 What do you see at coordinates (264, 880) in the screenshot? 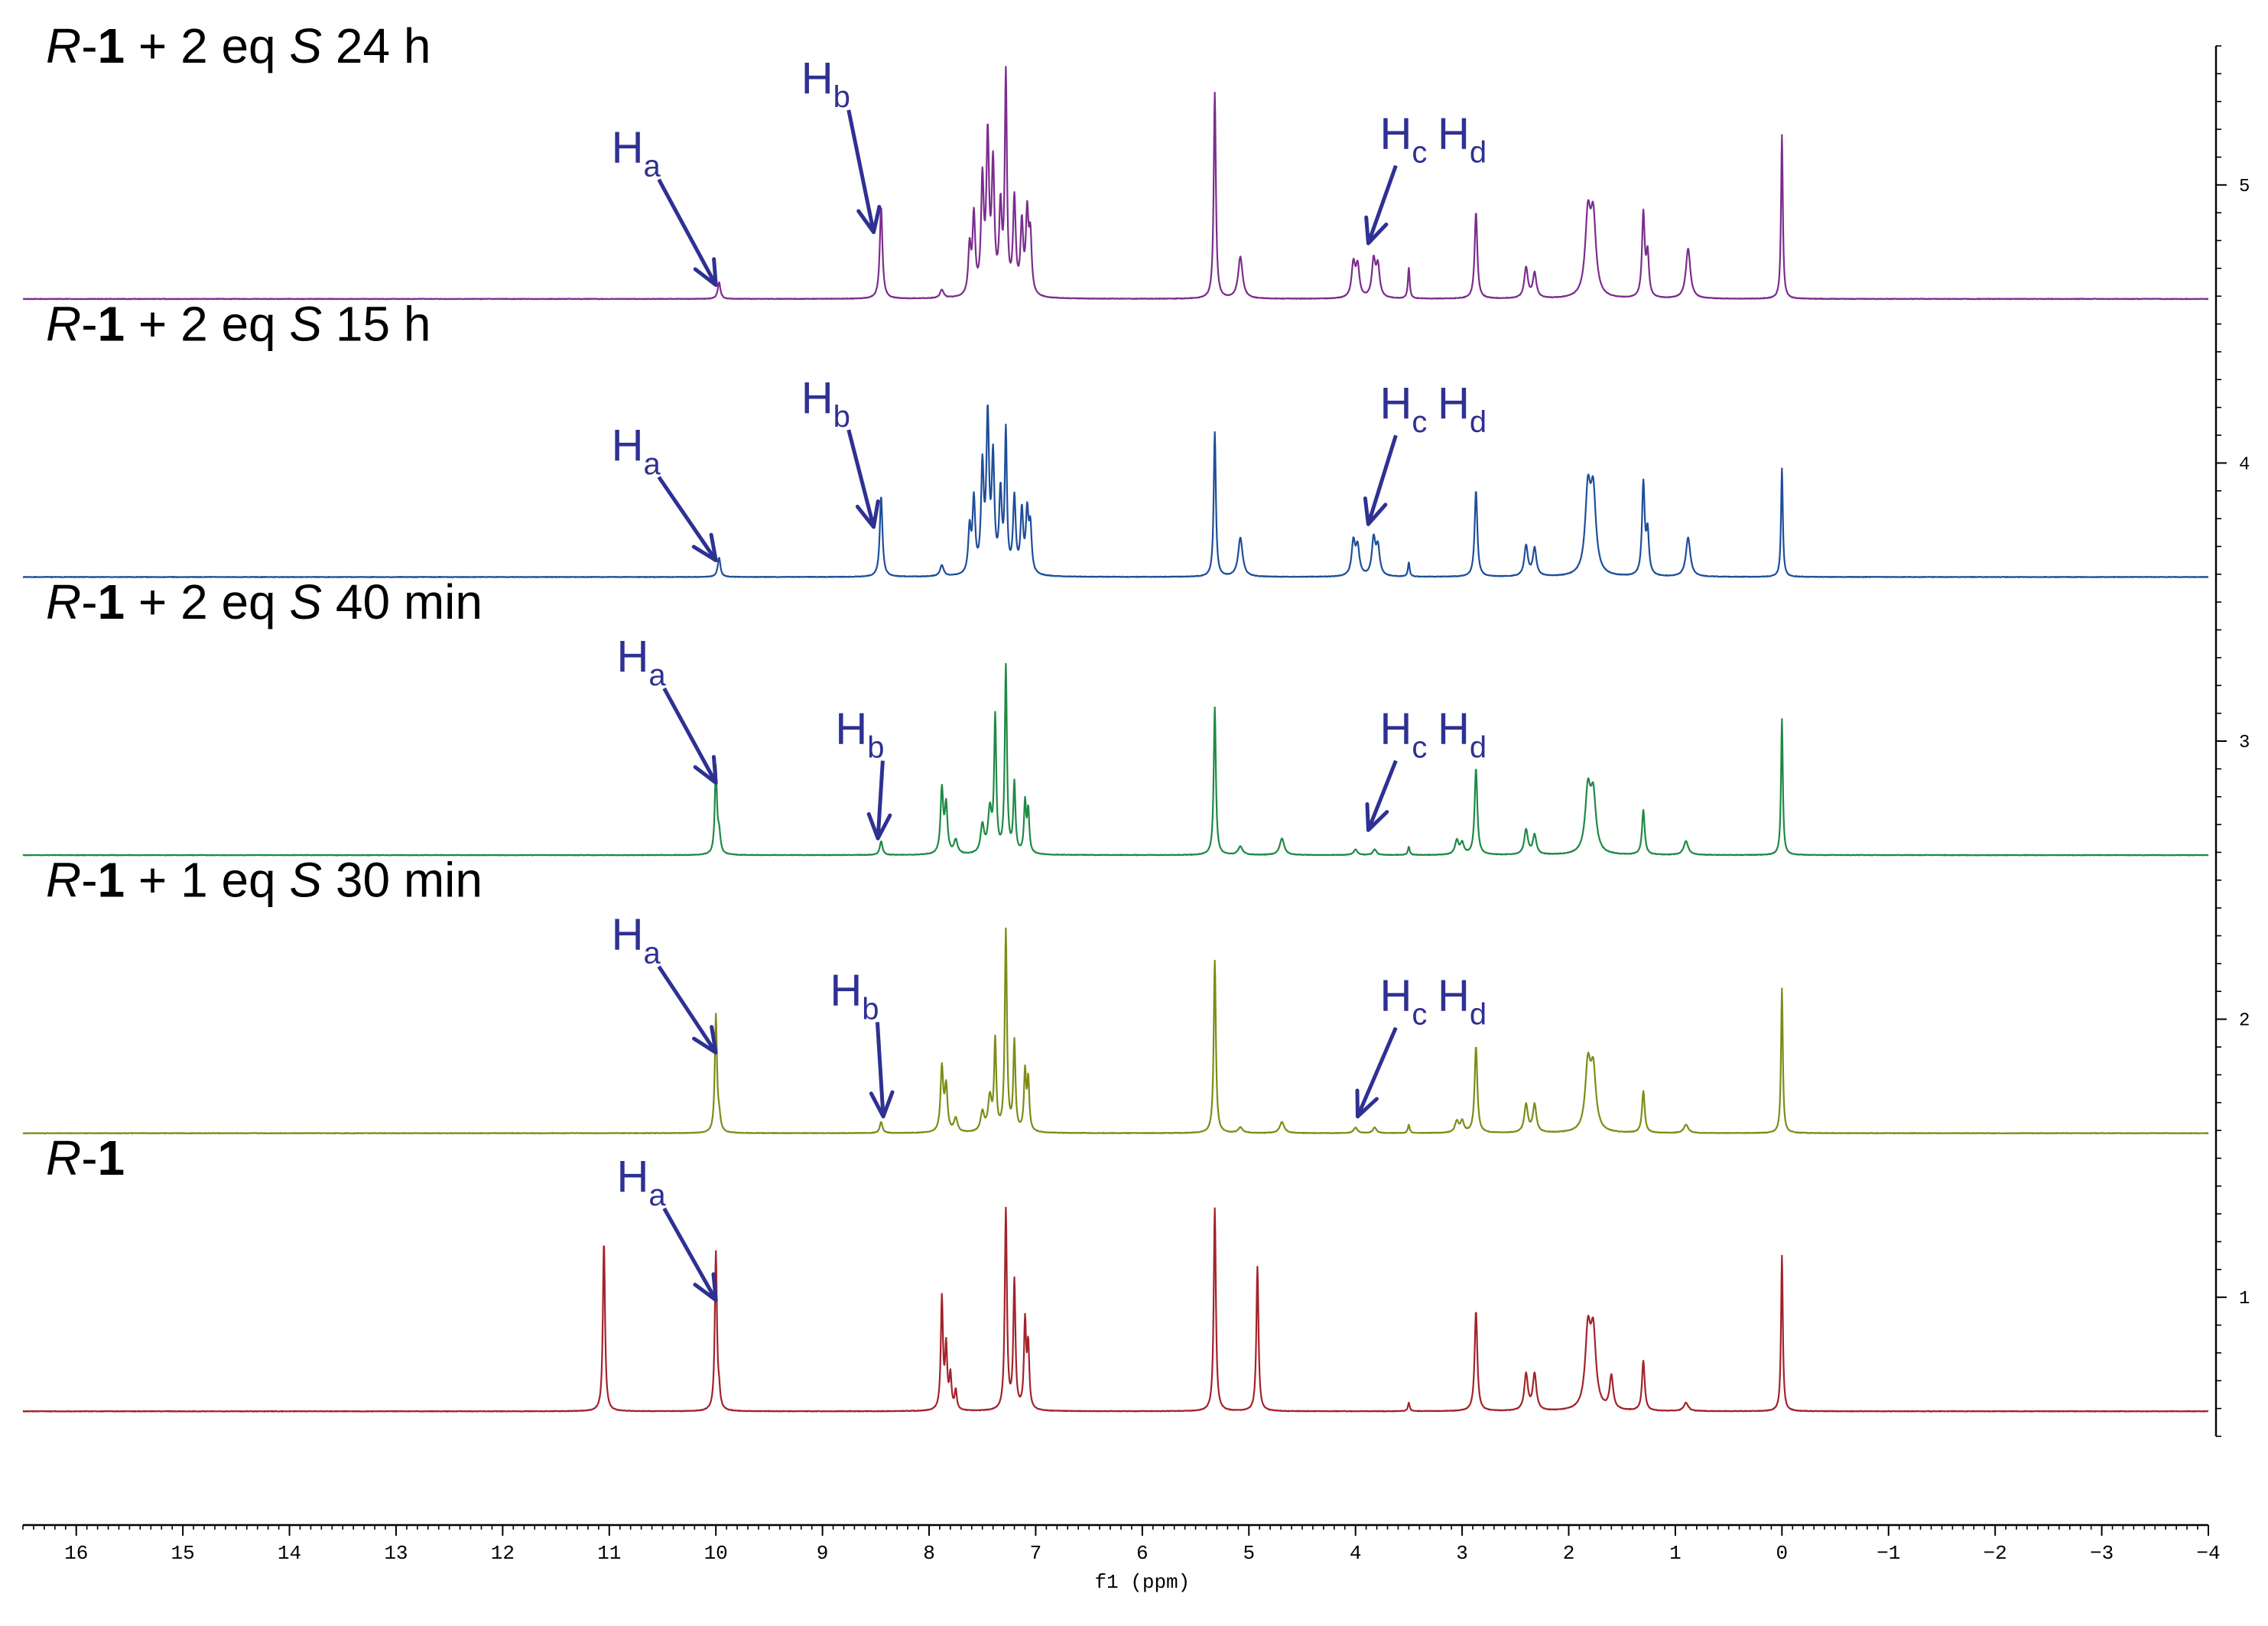
I see `spectrum-label-4: R-1 + 1 eq S 30 min` at bounding box center [264, 880].